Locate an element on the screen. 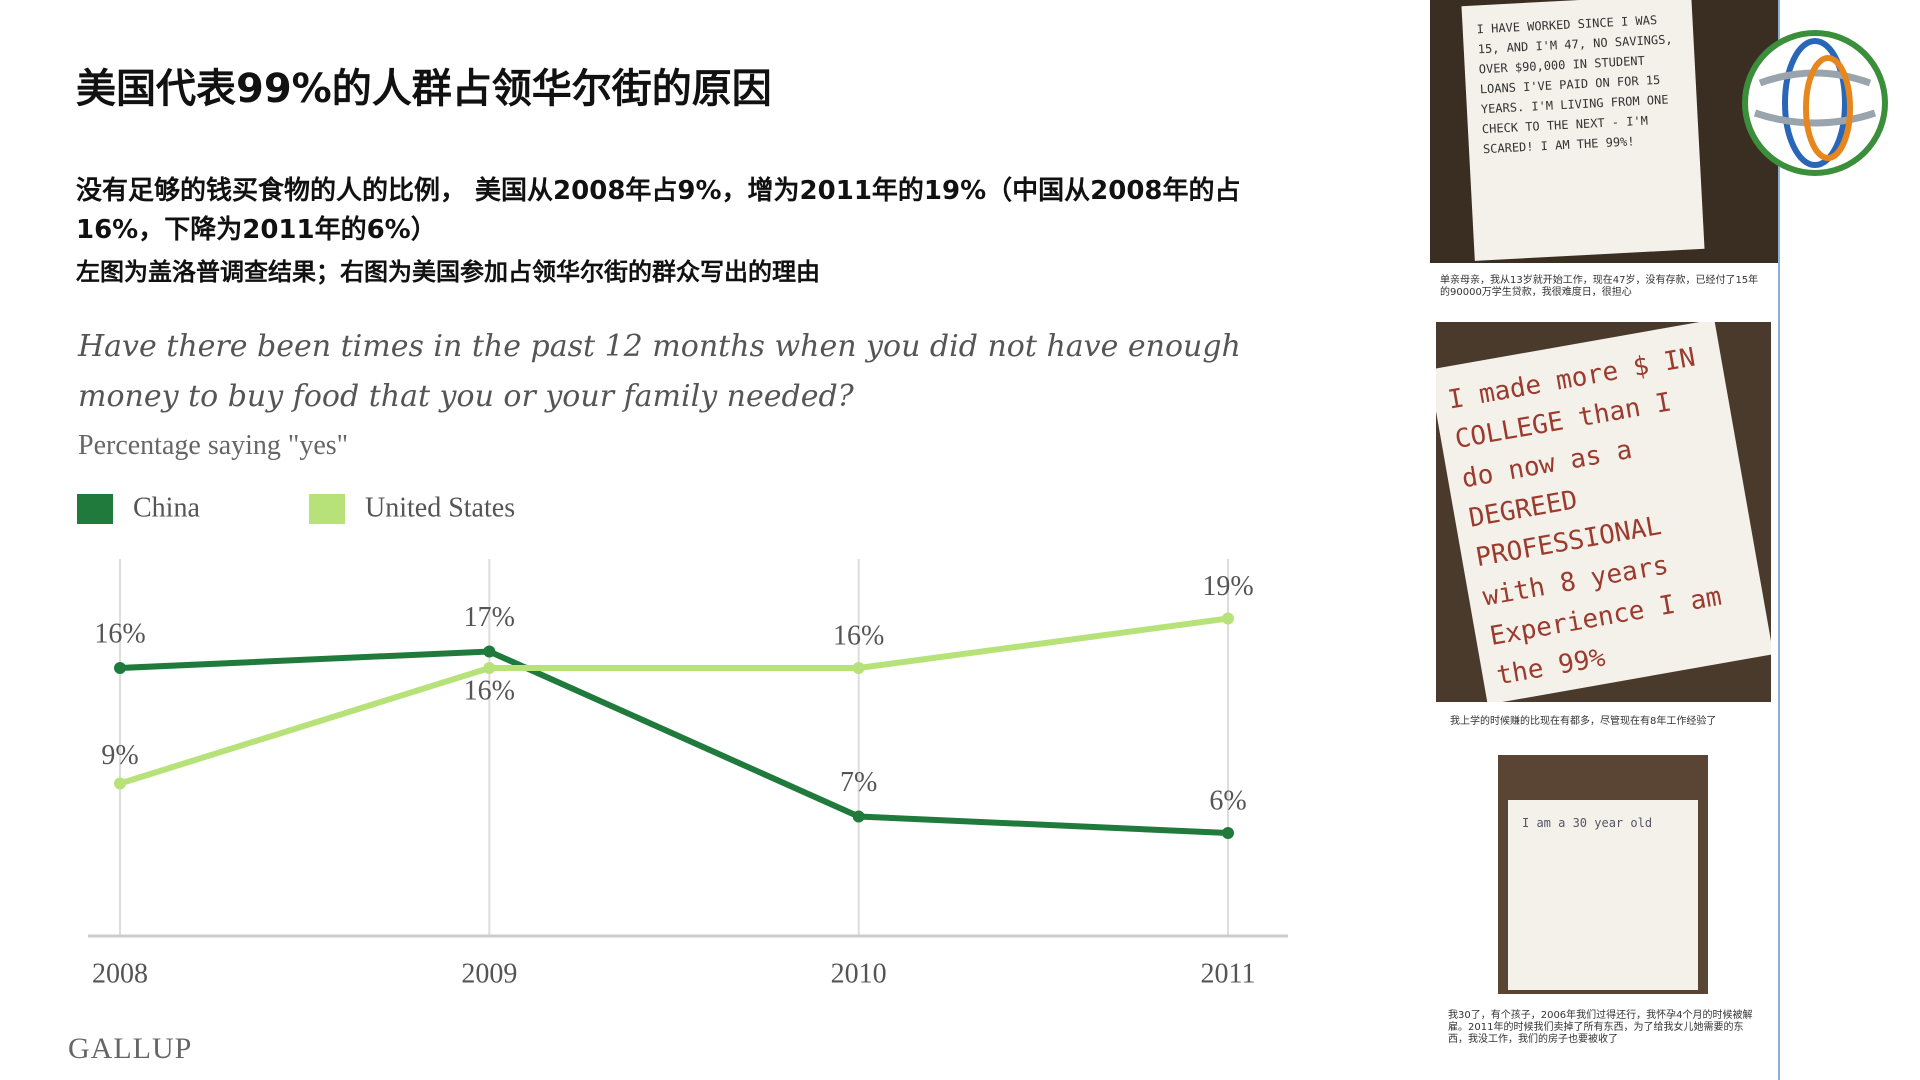 This screenshot has width=1920, height=1080. data-label: 19% is located at coordinates (1227, 586).